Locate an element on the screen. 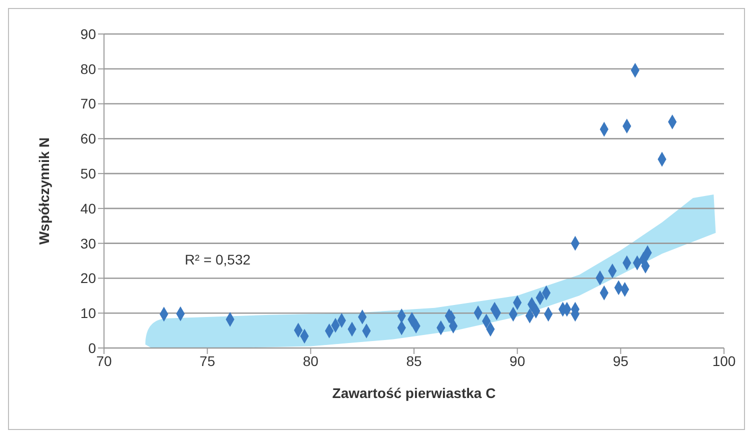 This screenshot has width=749, height=443. y-tick-label: 50 is located at coordinates (88, 174).